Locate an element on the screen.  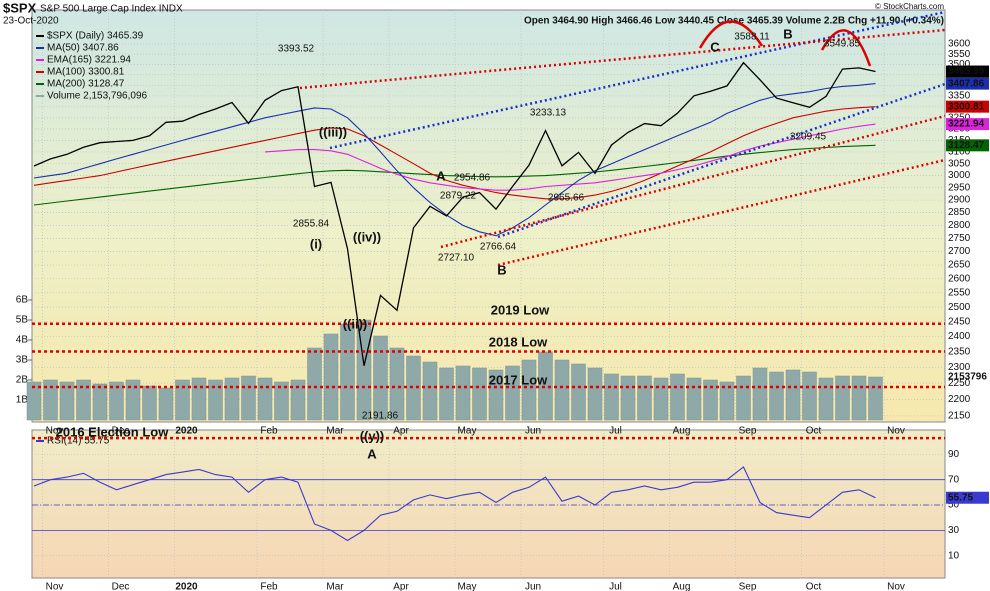
top-arc is located at coordinates (731, 34).